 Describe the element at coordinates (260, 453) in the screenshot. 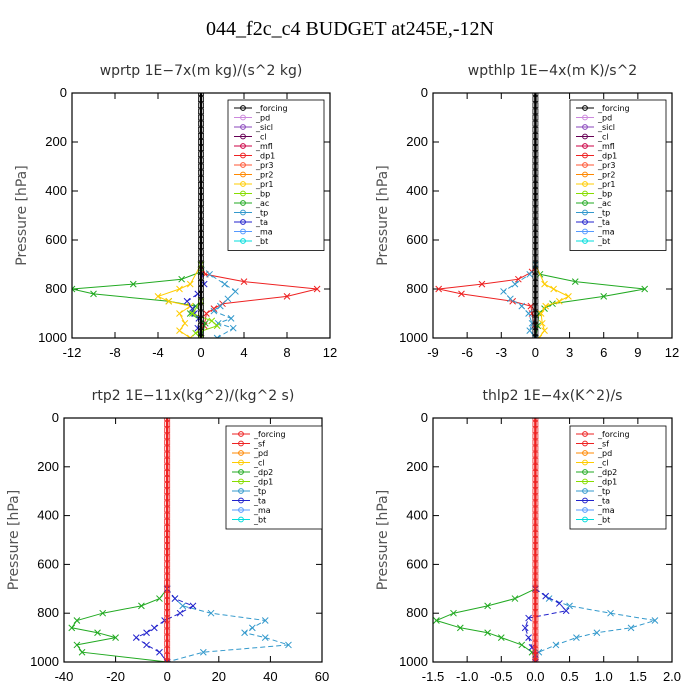

I see `legend-label: _pd` at that location.